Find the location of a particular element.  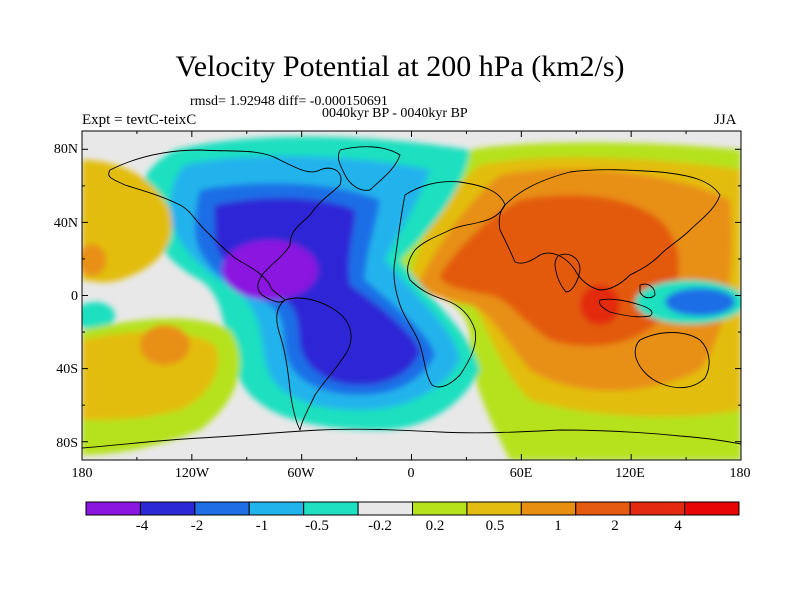

experiment-label: Expt = tevtC-teixC is located at coordinates (139, 120).